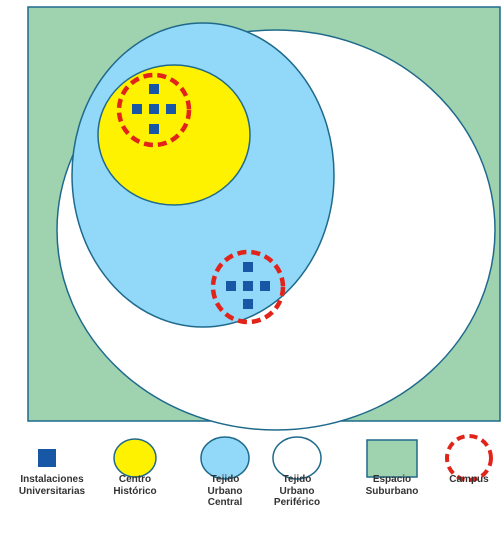  What do you see at coordinates (297, 491) in the screenshot?
I see `legend-label-peripheral-urban-fabric: Tejido Urbano Periférico` at bounding box center [297, 491].